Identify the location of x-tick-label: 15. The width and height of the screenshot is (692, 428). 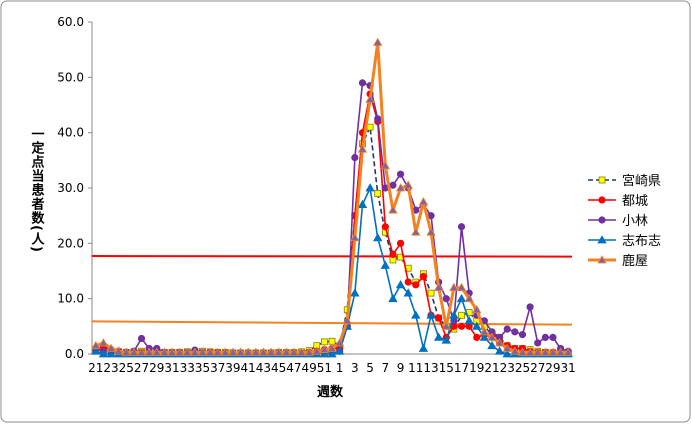
(446, 368).